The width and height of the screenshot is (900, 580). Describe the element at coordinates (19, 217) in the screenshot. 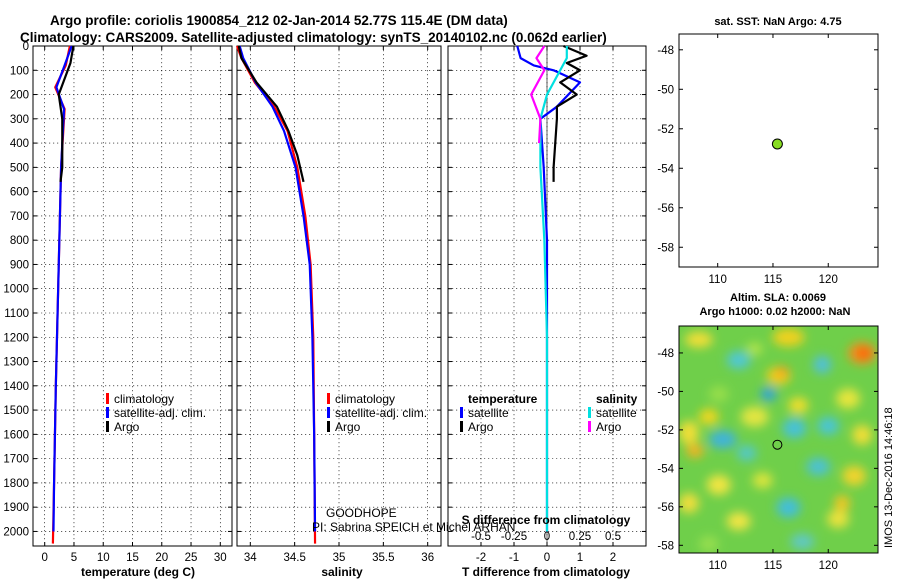

I see `y-tick-label: 700` at that location.